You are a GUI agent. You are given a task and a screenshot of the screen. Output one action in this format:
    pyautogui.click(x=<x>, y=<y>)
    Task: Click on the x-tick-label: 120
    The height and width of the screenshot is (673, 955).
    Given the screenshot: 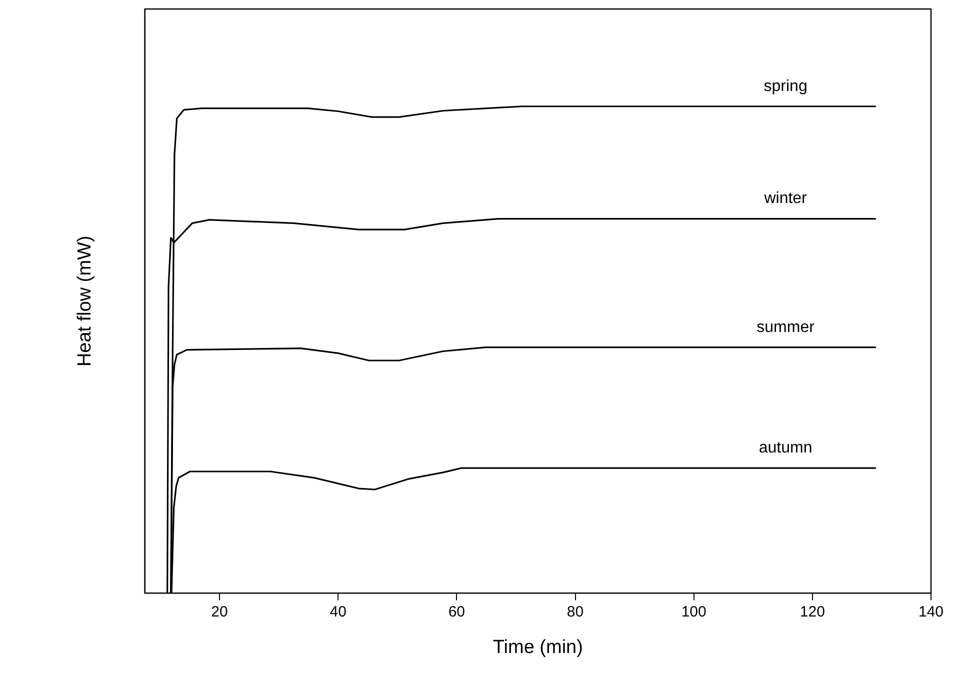 What is the action you would take?
    pyautogui.click(x=812, y=611)
    